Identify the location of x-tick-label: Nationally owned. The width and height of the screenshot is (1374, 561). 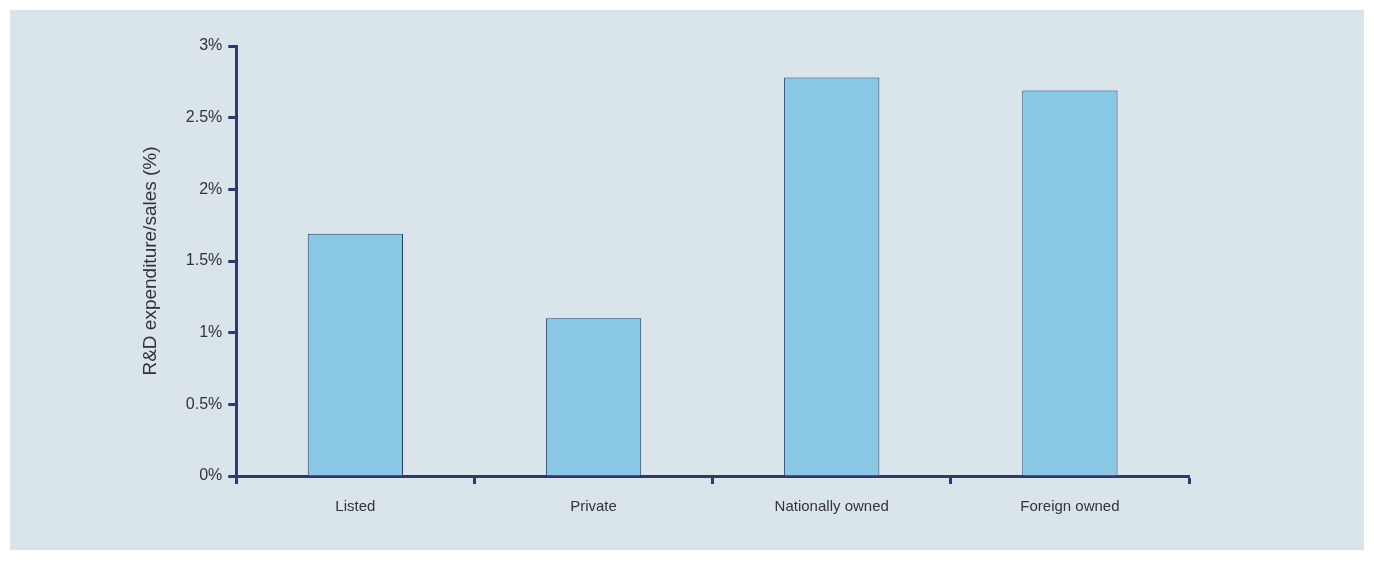
(831, 506).